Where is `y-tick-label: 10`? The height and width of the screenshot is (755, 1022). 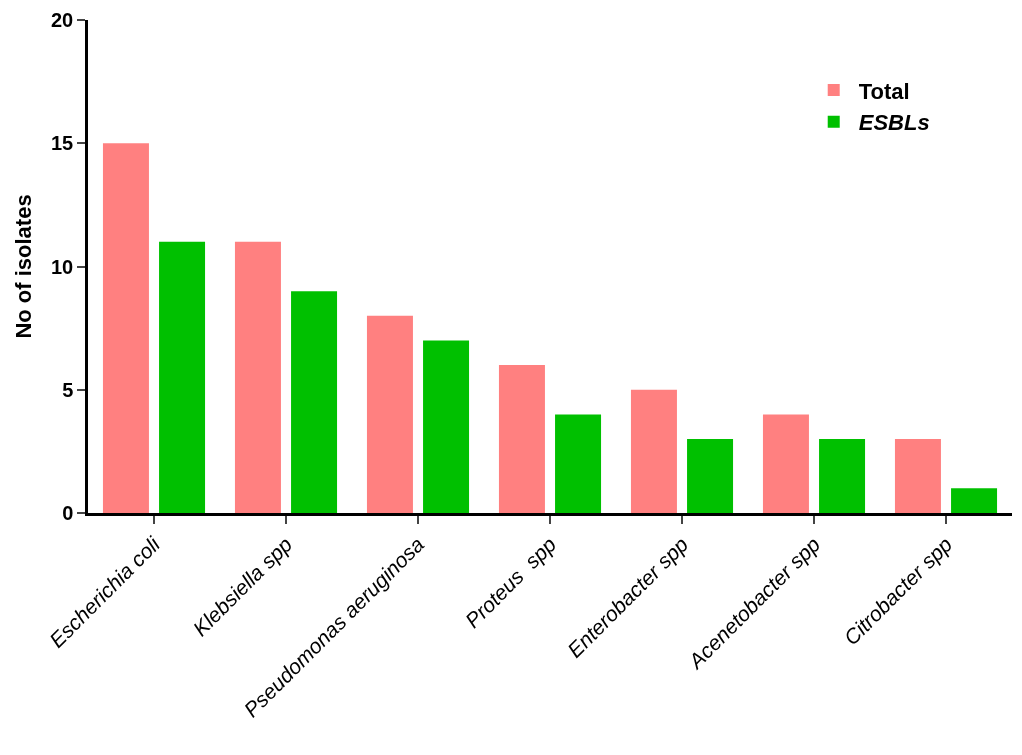 y-tick-label: 10 is located at coordinates (62, 266).